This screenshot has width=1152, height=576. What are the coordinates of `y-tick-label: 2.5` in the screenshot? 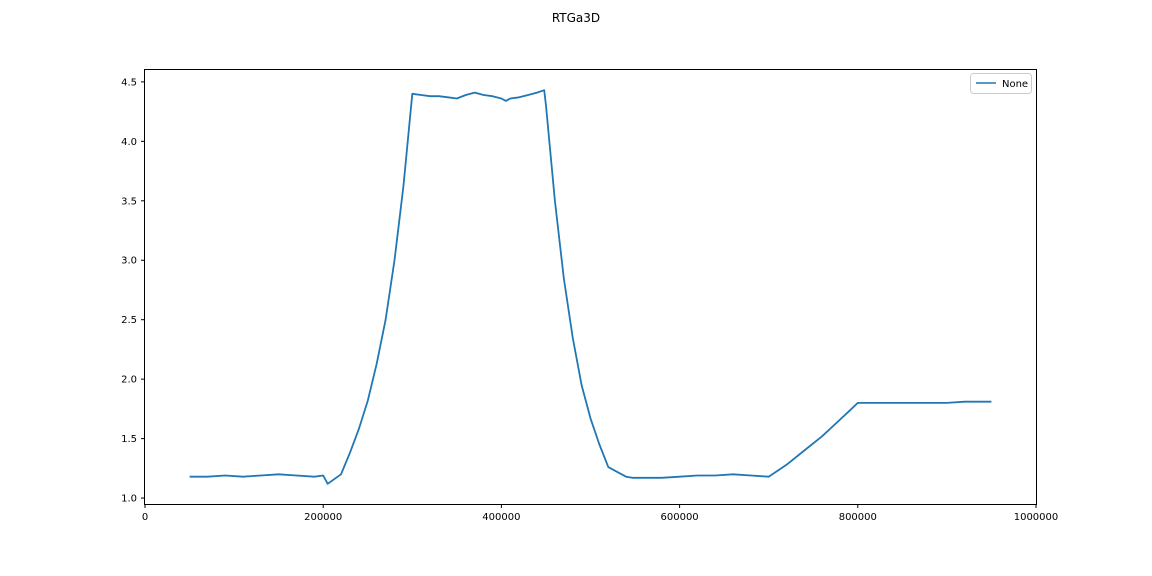 It's located at (129, 320).